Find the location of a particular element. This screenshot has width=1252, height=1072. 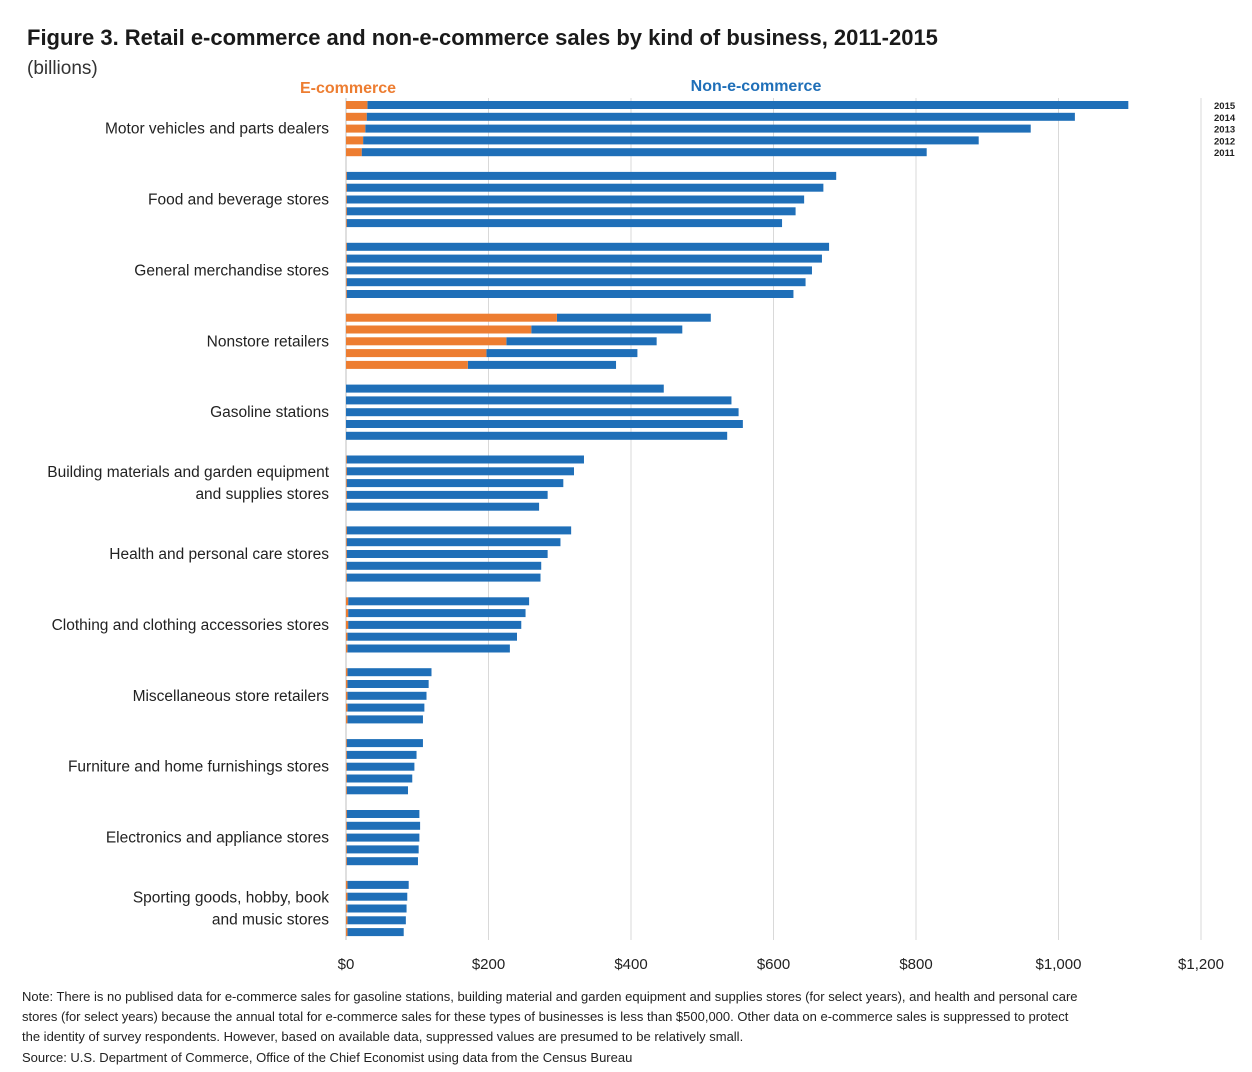

category-label: Nonstore retailers is located at coordinates (268, 341).